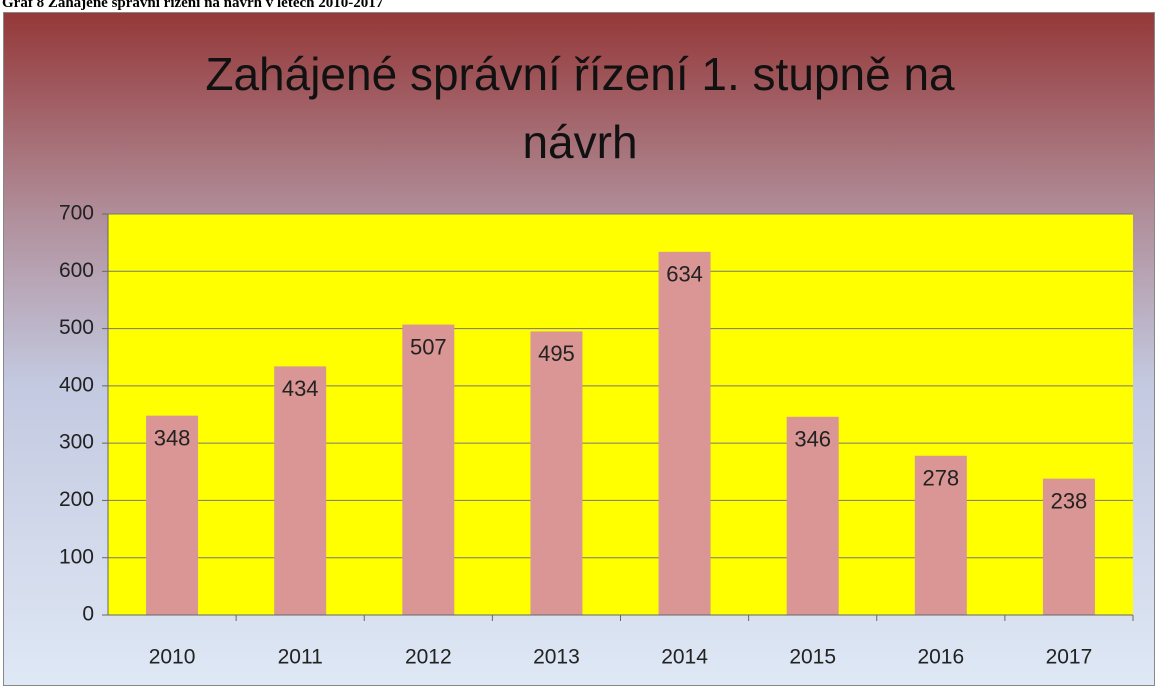 This screenshot has width=1157, height=686. I want to click on y-tick-label: 600, so click(76, 270).